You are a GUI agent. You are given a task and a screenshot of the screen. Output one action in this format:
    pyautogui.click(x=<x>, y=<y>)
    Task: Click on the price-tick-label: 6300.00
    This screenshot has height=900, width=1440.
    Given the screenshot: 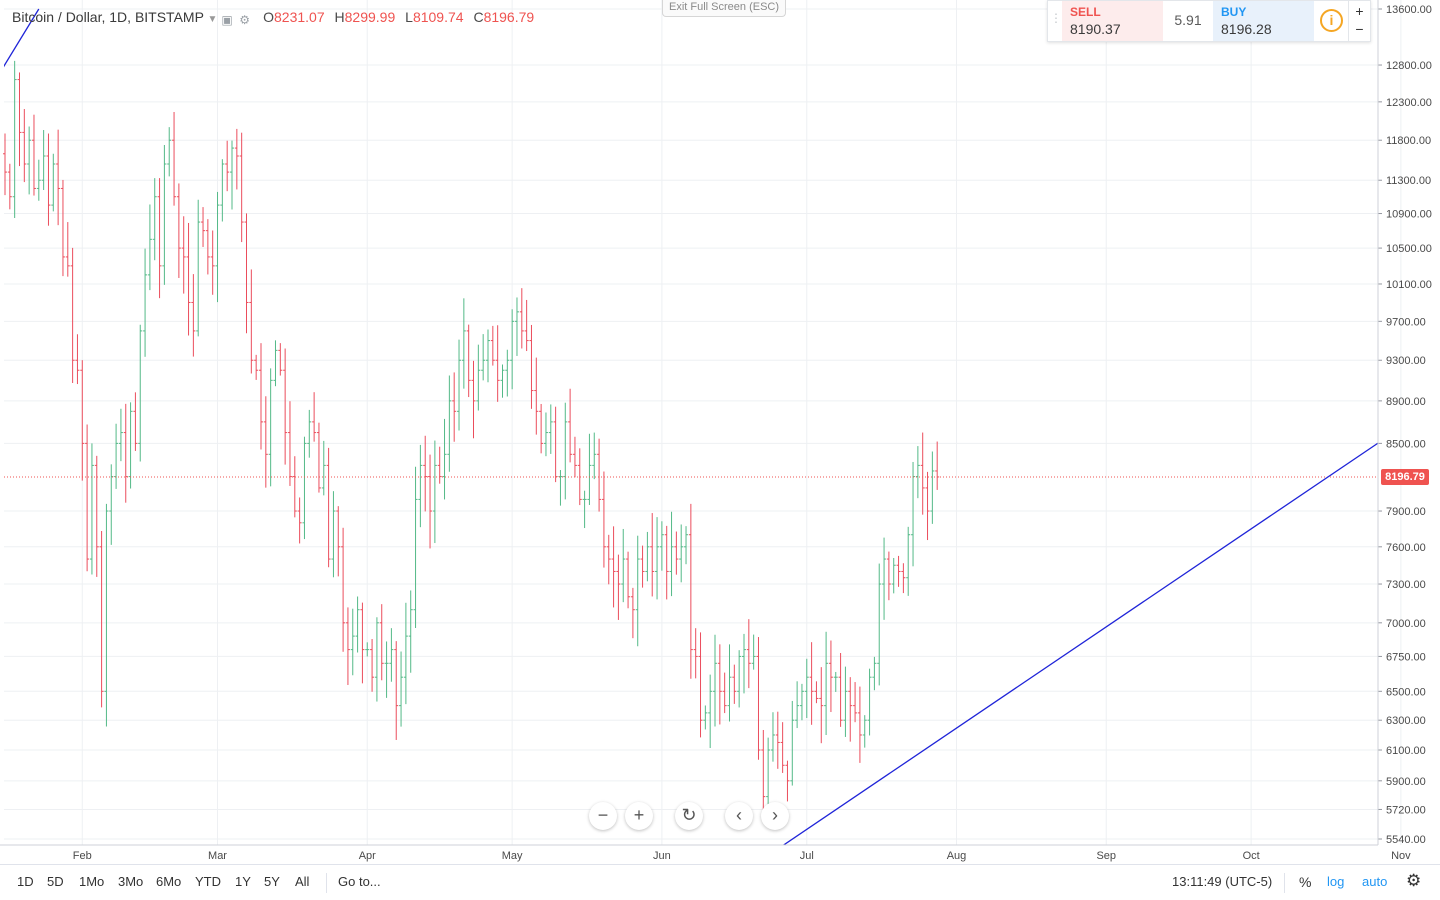 What is the action you would take?
    pyautogui.click(x=1406, y=721)
    